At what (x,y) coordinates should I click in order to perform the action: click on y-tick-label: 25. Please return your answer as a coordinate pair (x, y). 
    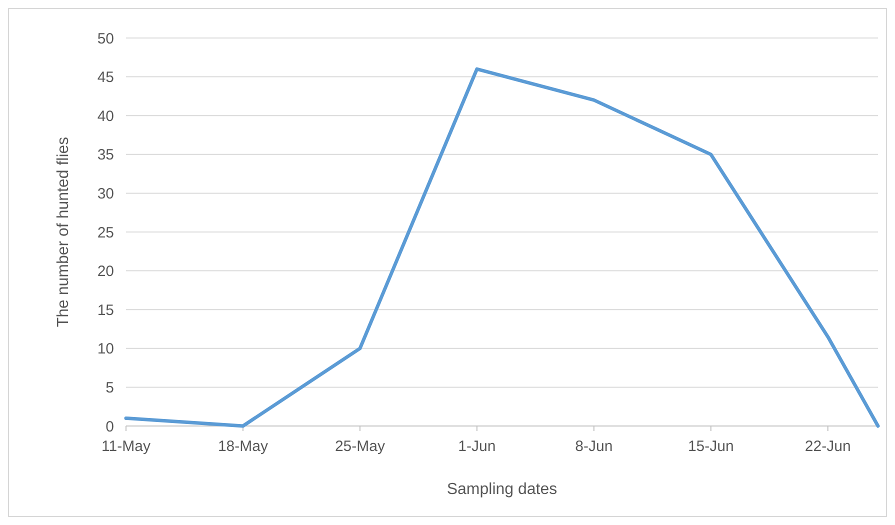
    Looking at the image, I should click on (105, 233).